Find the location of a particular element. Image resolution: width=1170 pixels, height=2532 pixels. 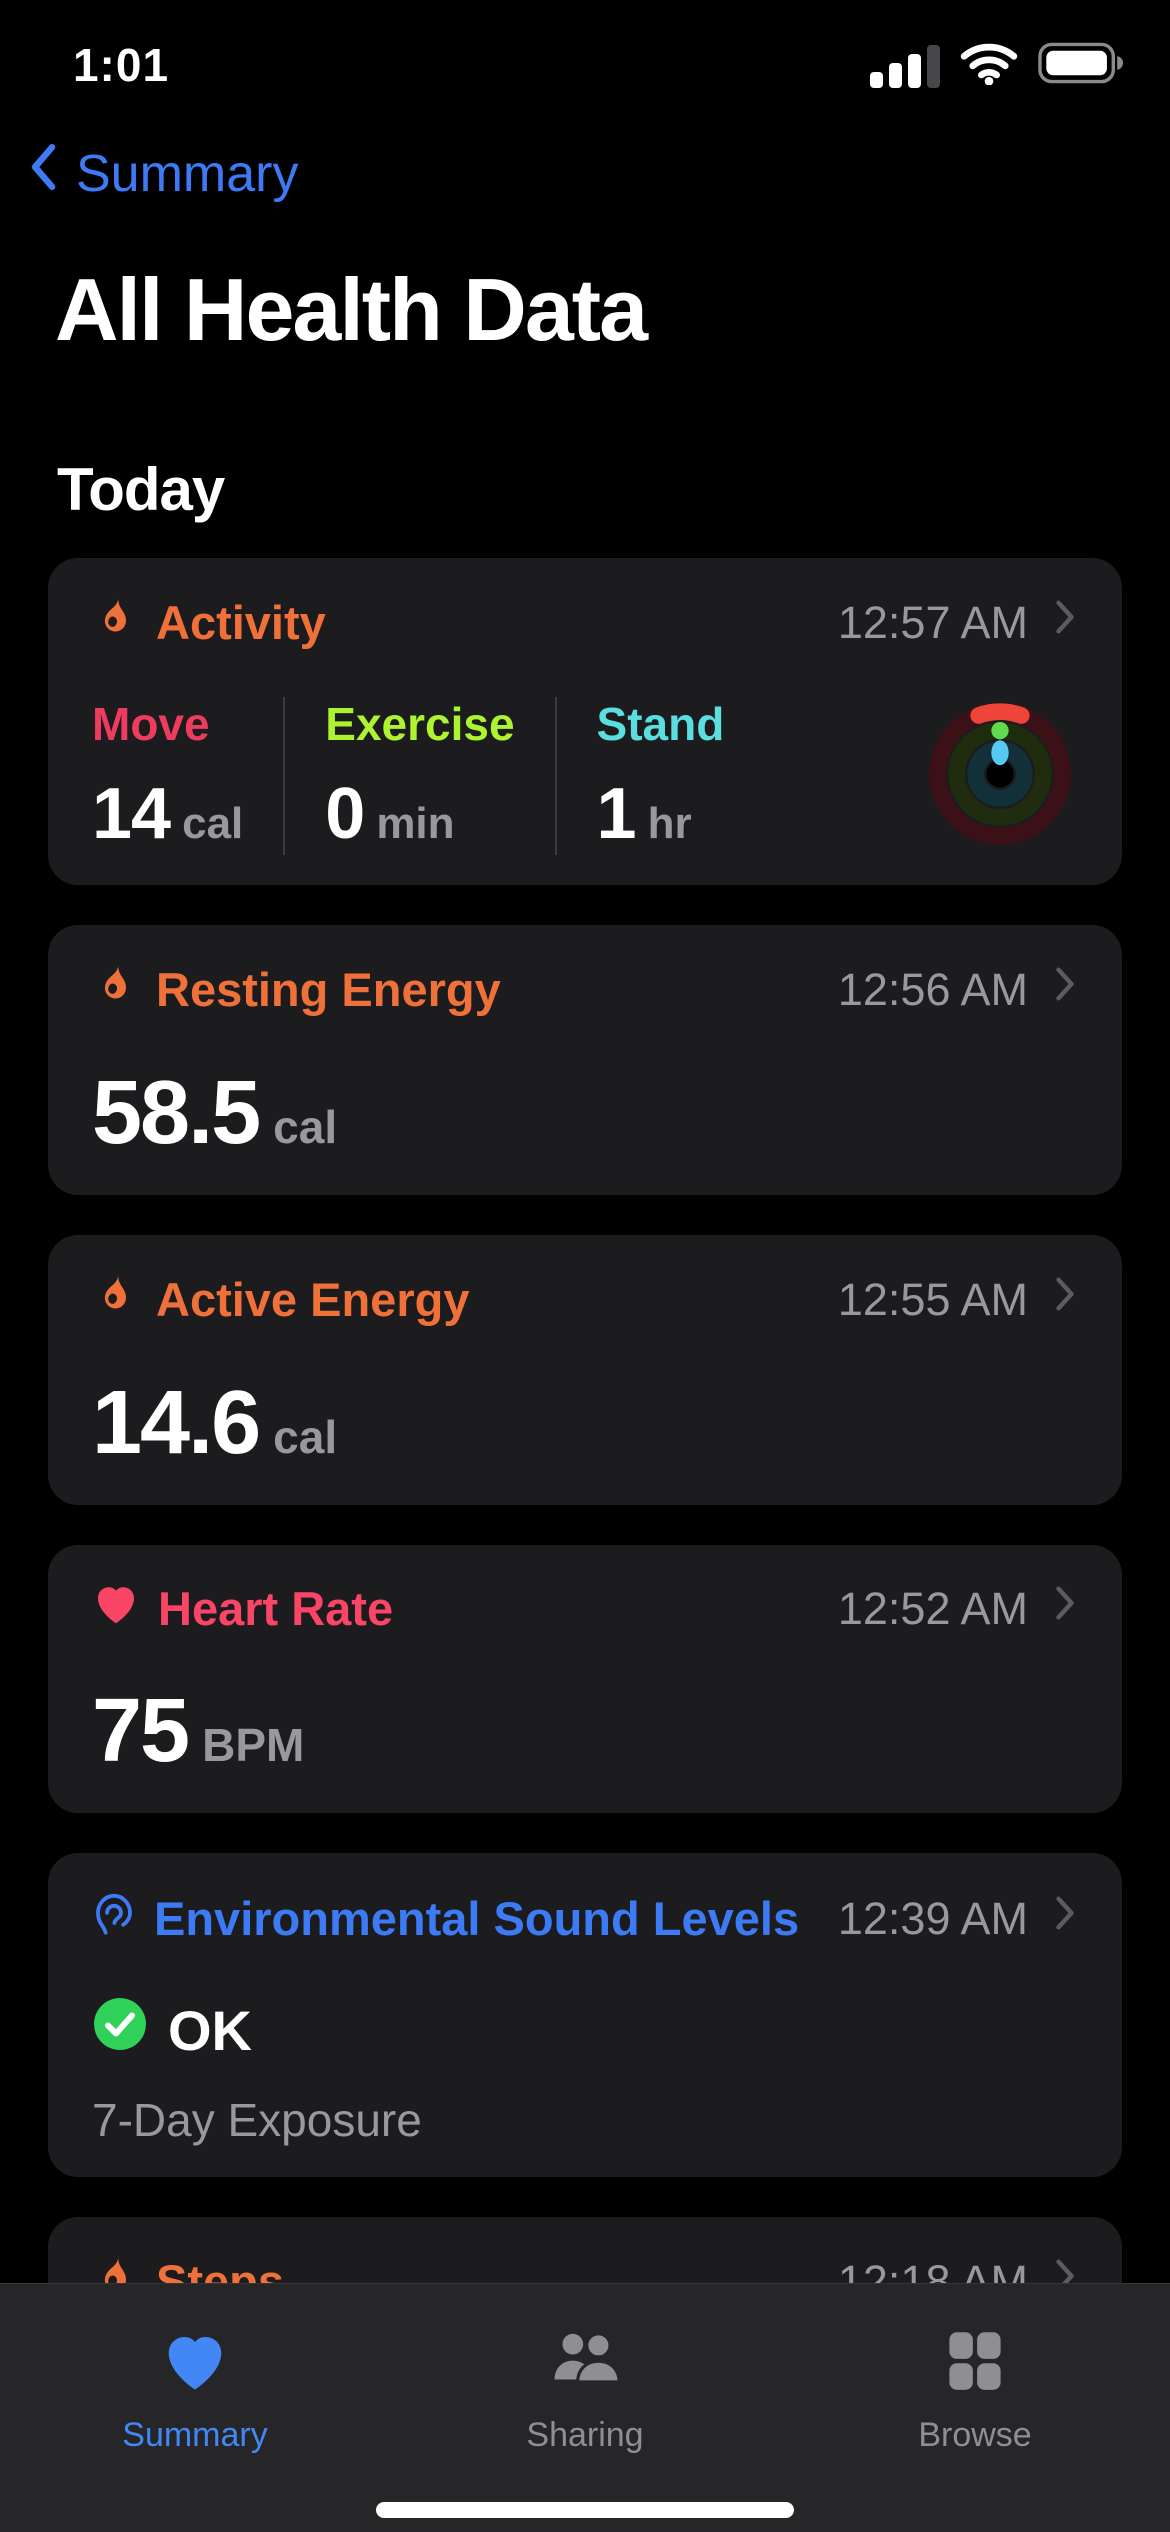

card-title: Activity is located at coordinates (241, 622).